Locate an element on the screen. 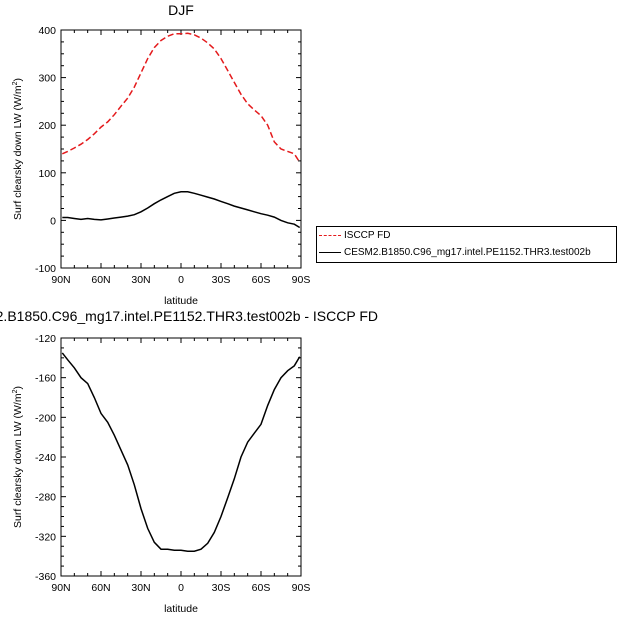 This screenshot has height=619, width=621. y-tick-label: 100 is located at coordinates (47, 174).